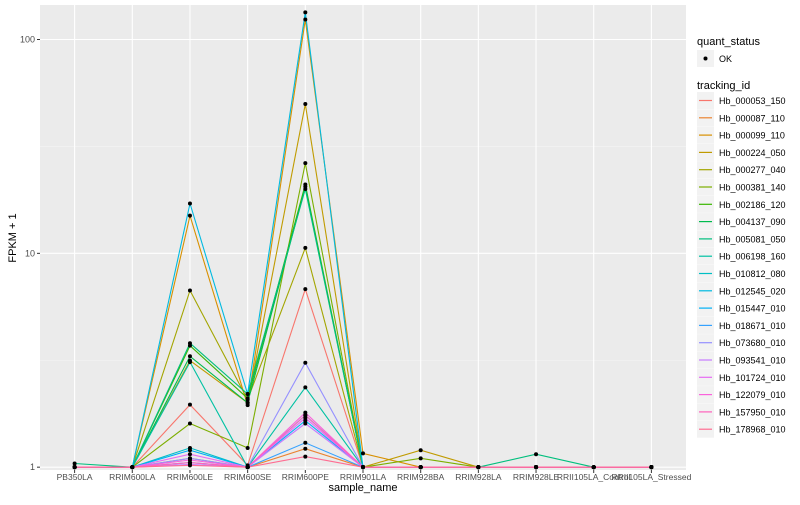  I want to click on legend-label: Hb_093541_010, so click(752, 361).